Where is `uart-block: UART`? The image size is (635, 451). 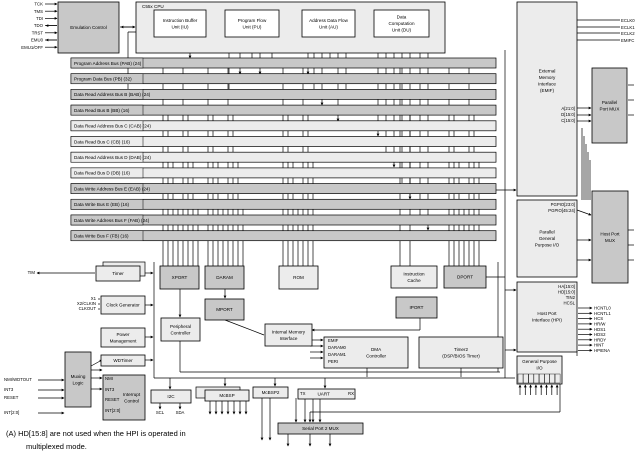
uart-block: UART is located at coordinates (326, 394).